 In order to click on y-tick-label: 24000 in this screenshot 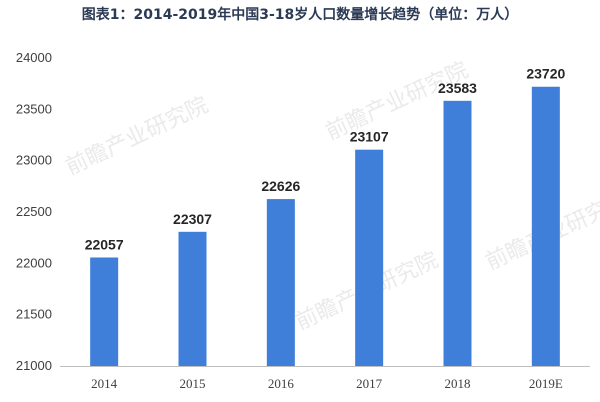, I will do `click(34, 57)`.